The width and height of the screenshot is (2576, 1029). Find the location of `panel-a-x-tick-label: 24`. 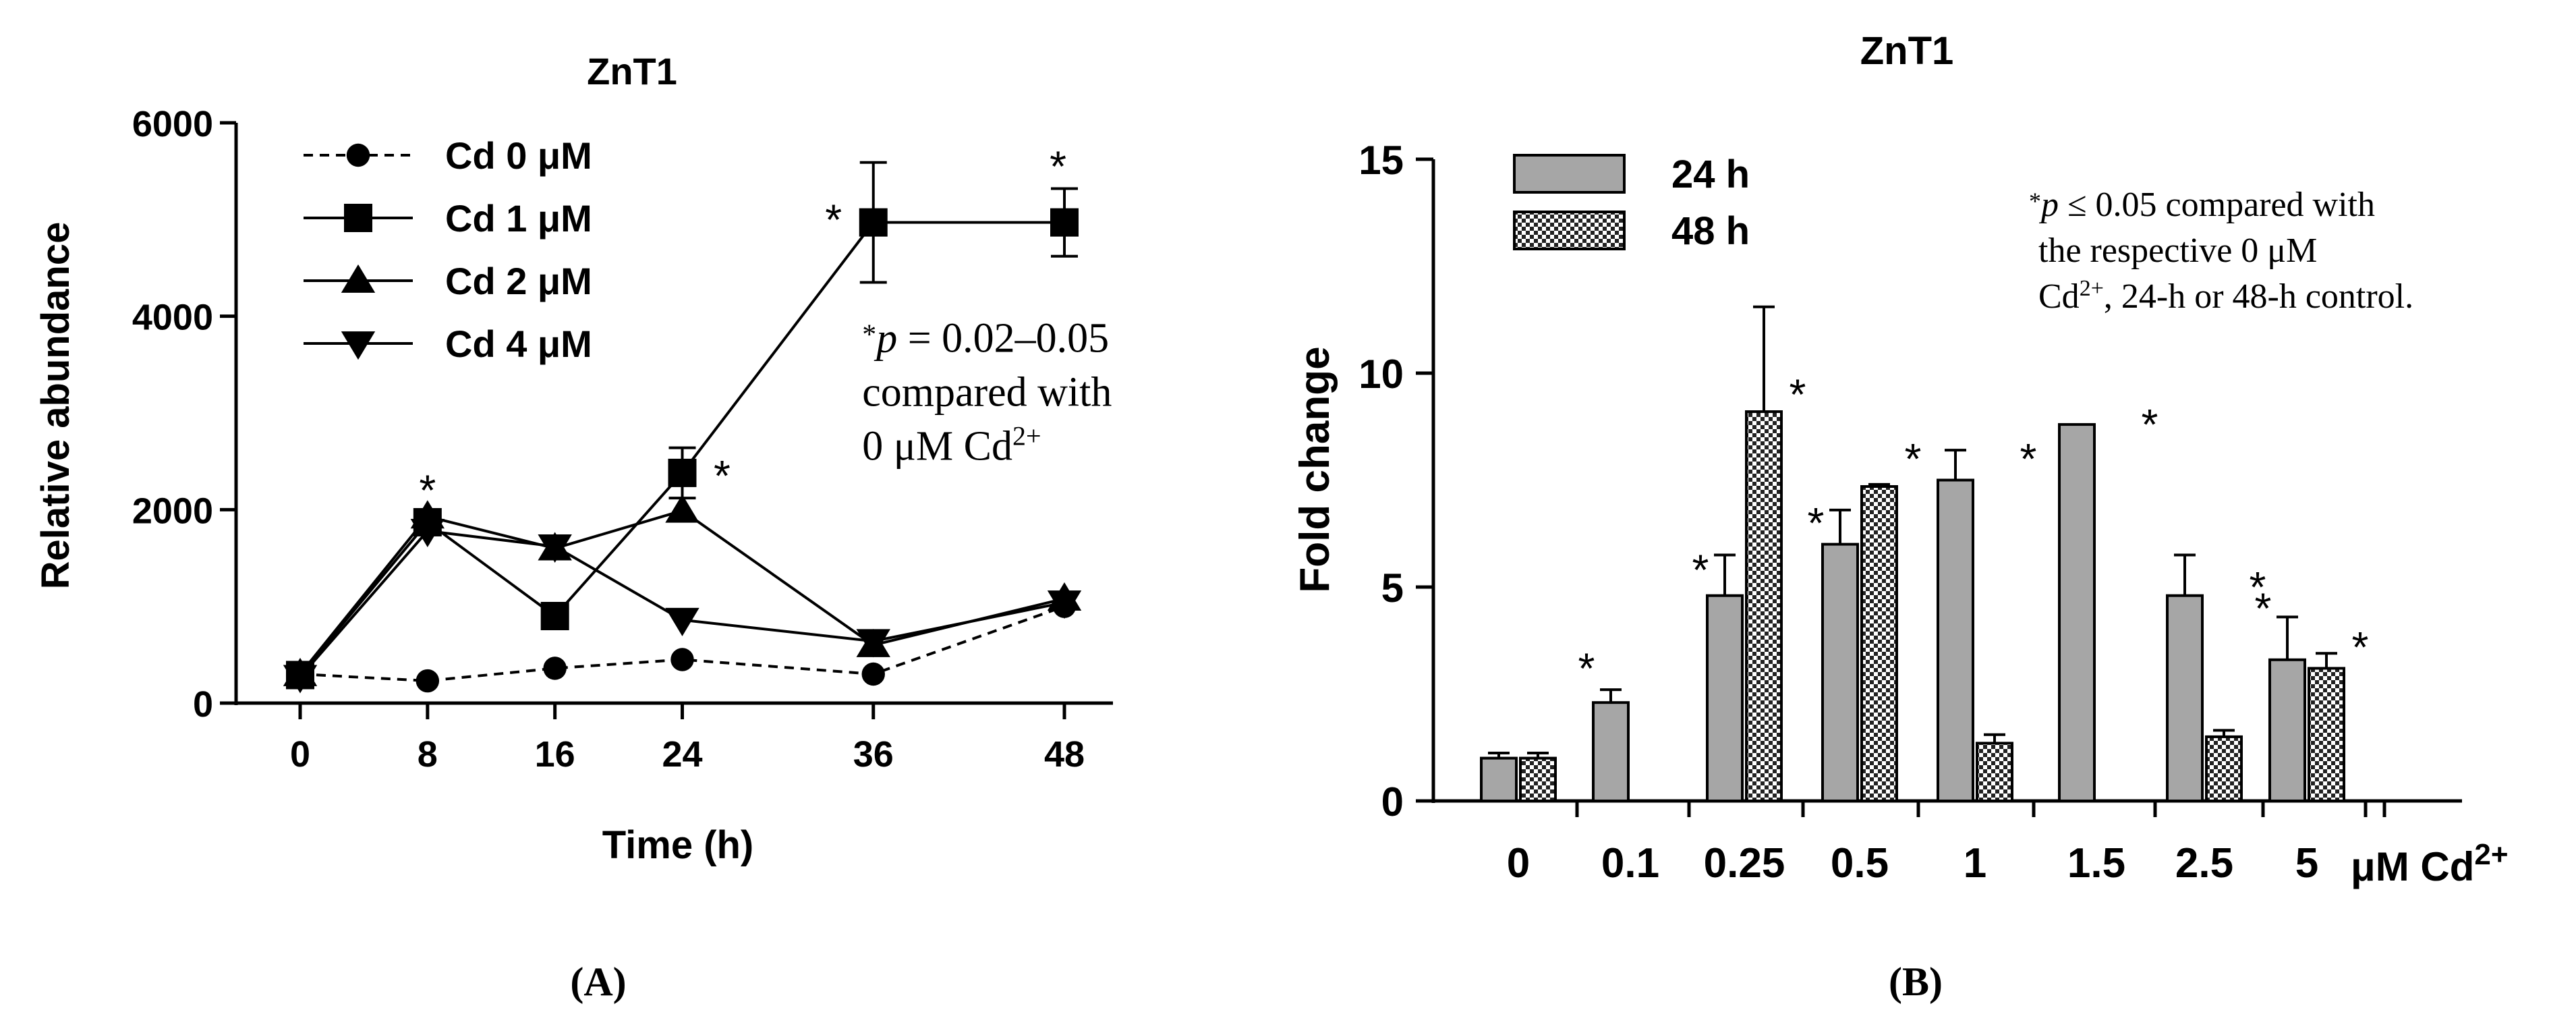

panel-a-x-tick-label: 24 is located at coordinates (682, 754).